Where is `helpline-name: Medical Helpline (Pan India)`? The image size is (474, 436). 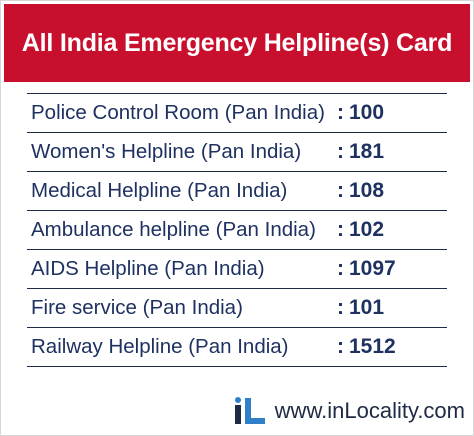
helpline-name: Medical Helpline (Pan India) is located at coordinates (159, 190).